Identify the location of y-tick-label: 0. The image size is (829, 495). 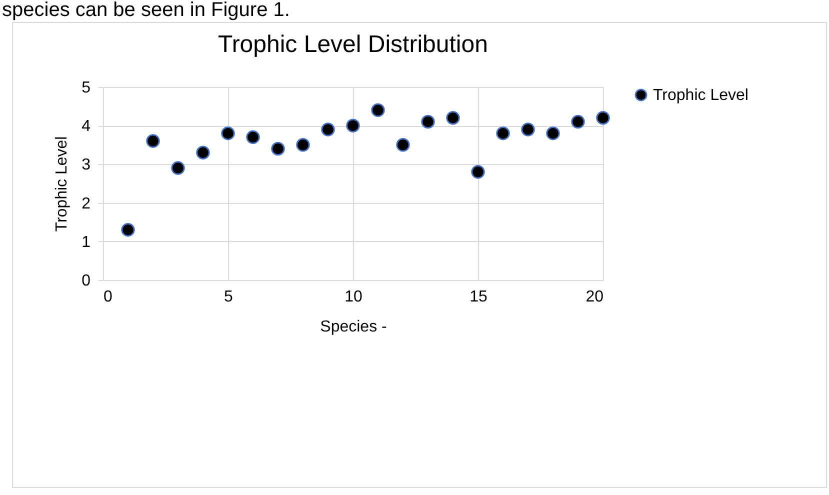
(86, 281).